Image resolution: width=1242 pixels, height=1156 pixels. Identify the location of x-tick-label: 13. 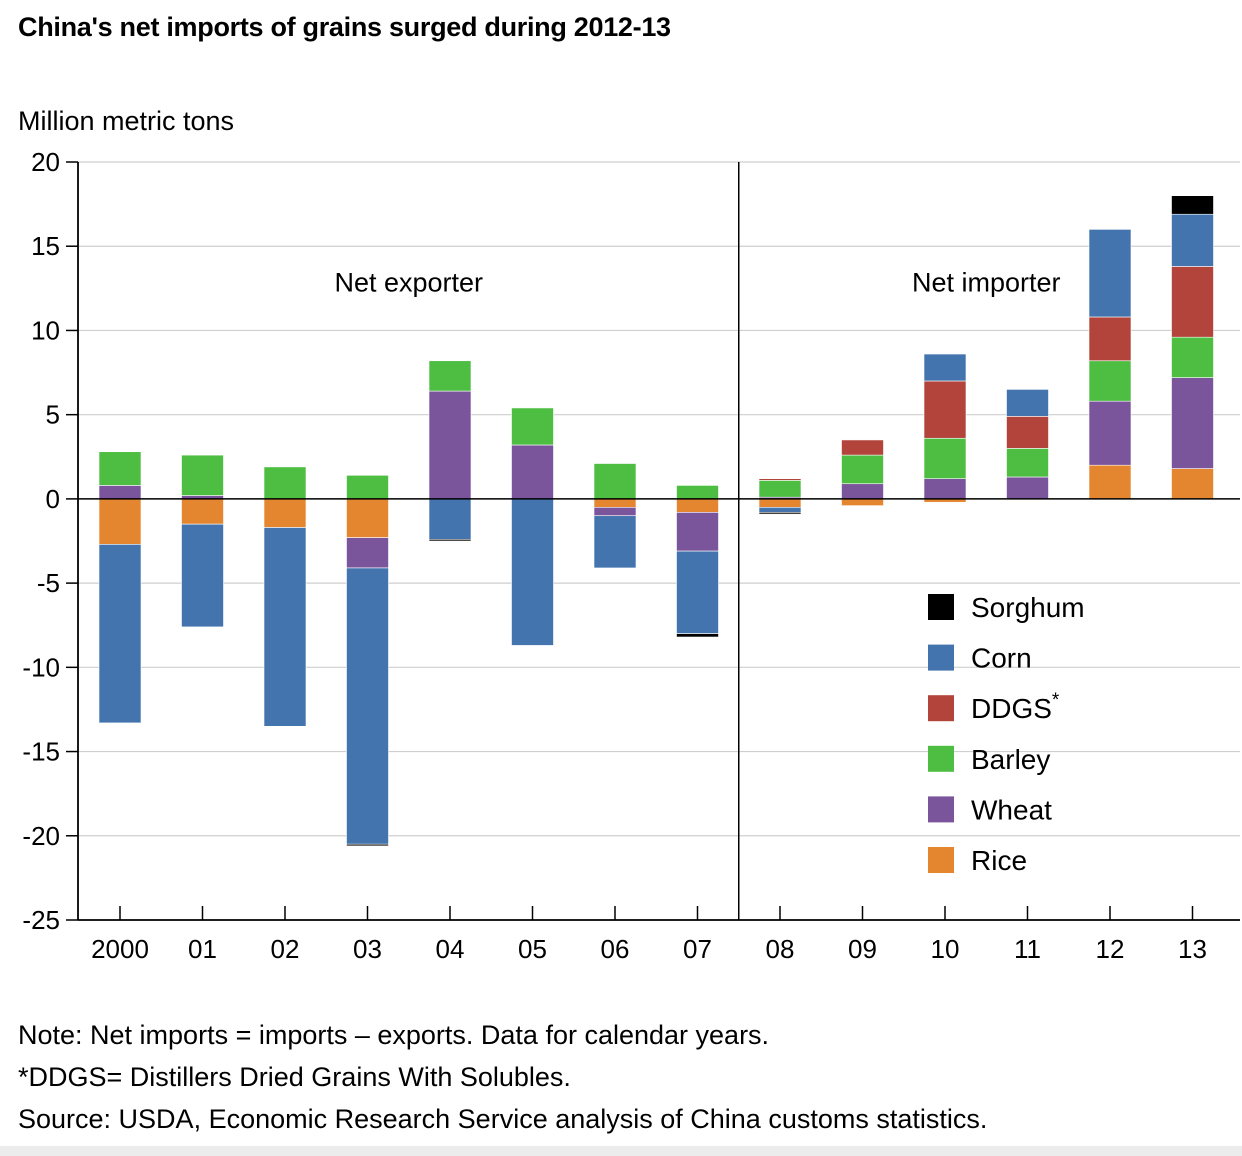
(1192, 949).